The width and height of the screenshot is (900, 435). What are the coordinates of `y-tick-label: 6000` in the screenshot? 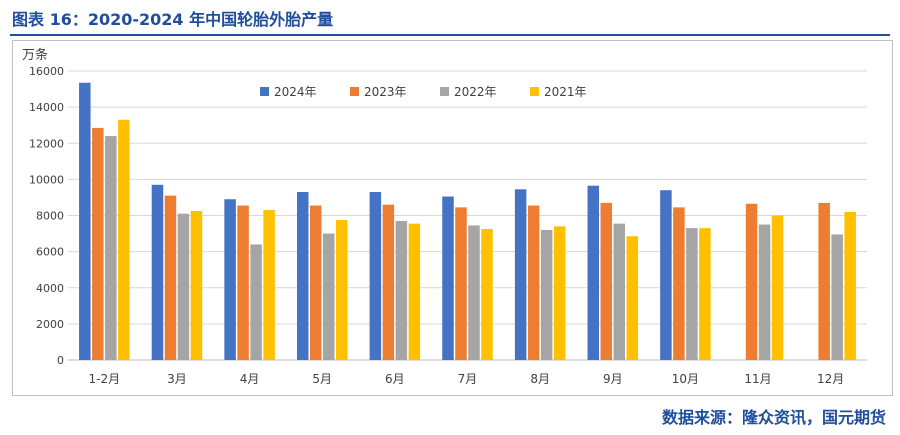 It's located at (50, 252).